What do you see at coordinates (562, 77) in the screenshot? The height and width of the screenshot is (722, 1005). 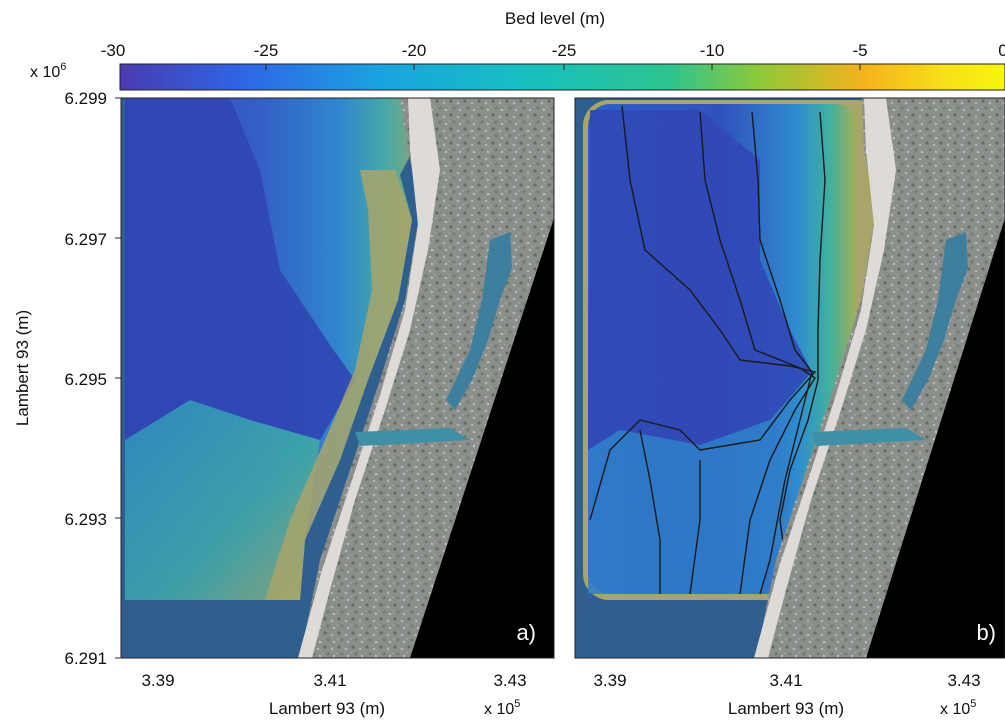 I see `colorbar` at bounding box center [562, 77].